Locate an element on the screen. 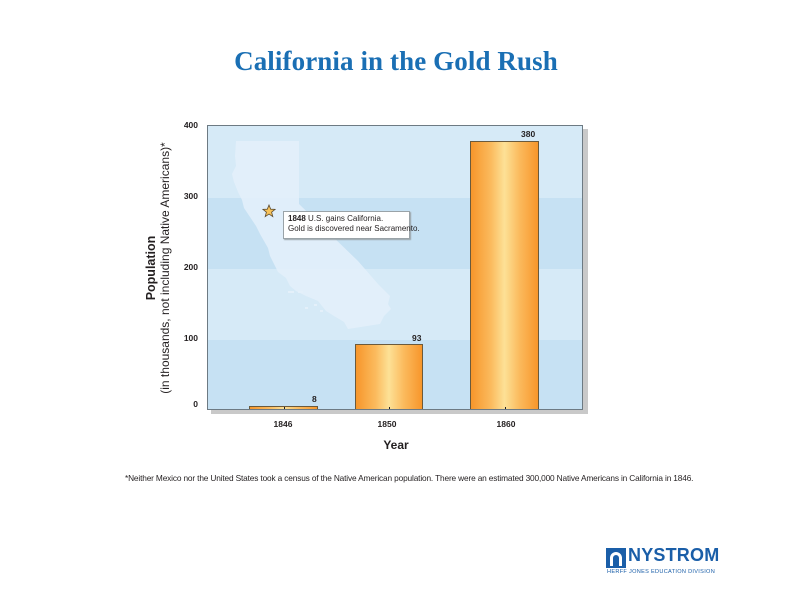  y-tick-100: 100 is located at coordinates (190, 338).